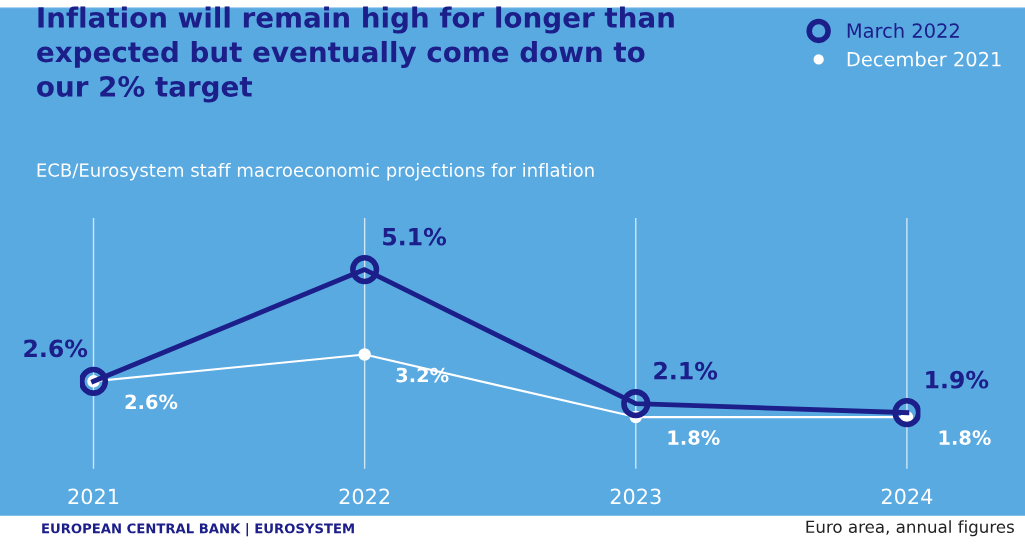  Describe the element at coordinates (910, 528) in the screenshot. I see `text: Euro area, annual figures` at that location.